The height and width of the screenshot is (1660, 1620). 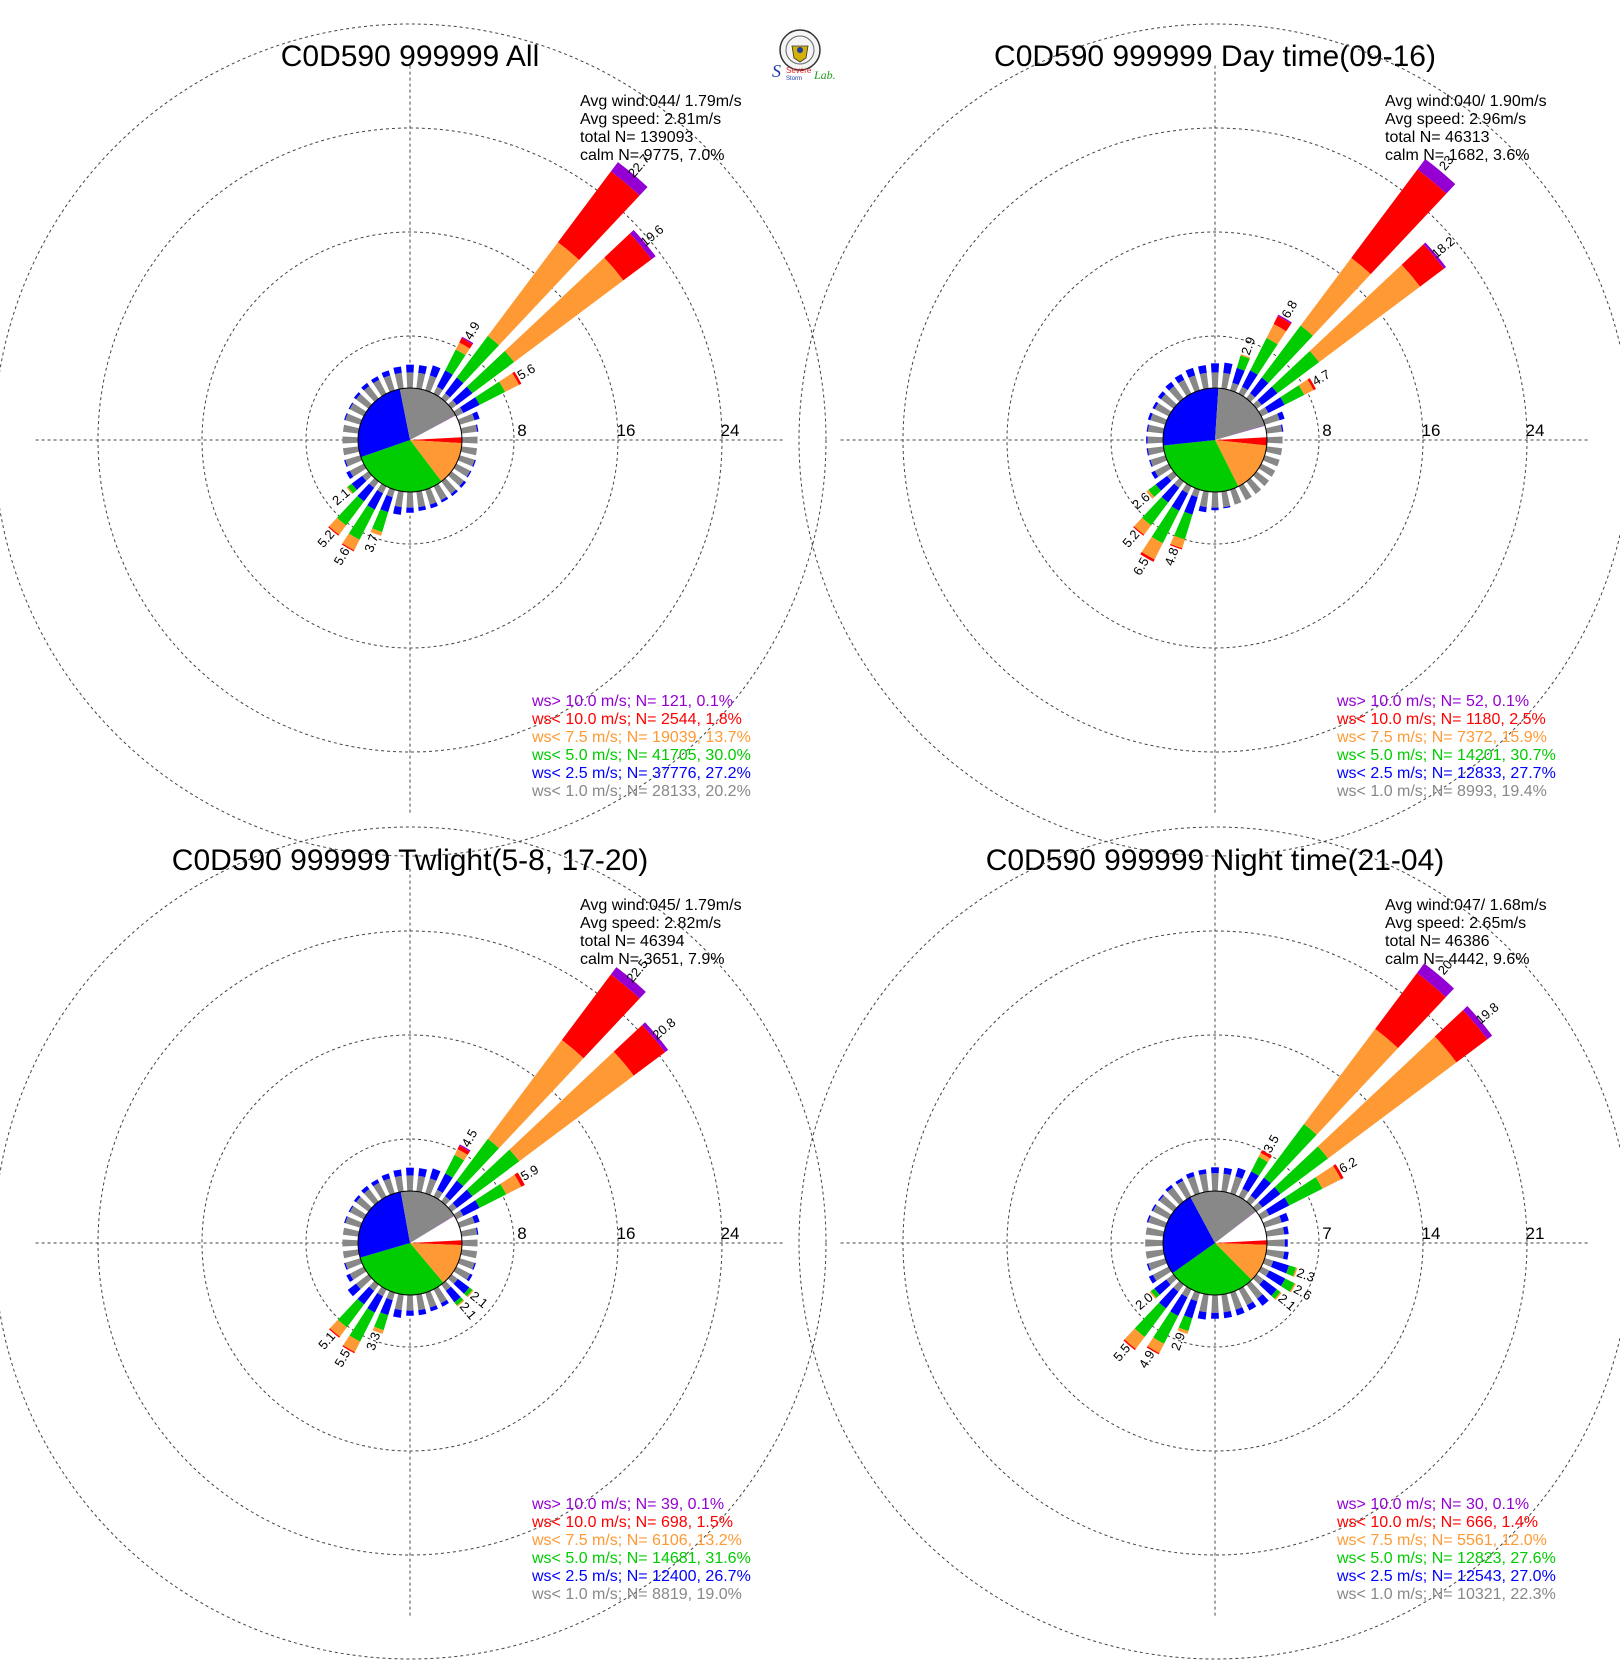 I want to click on stat-line: calm N= 3651, 7.9%, so click(x=652, y=959).